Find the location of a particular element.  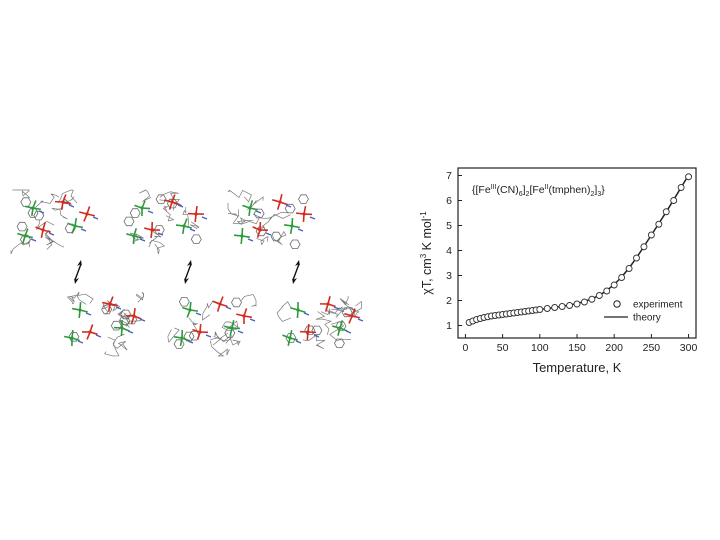

y-tick-label: 5 is located at coordinates (449, 226).